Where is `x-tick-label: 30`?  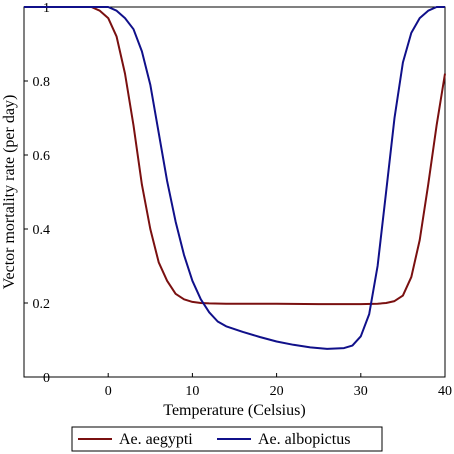 x-tick-label: 30 is located at coordinates (361, 391).